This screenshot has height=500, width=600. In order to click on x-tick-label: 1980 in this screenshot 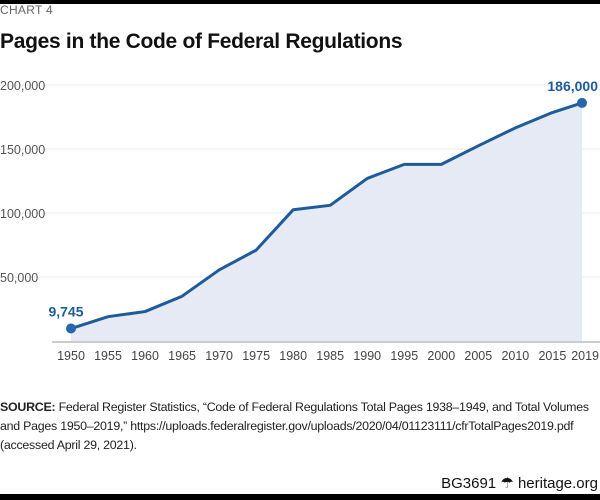, I will do `click(293, 356)`.